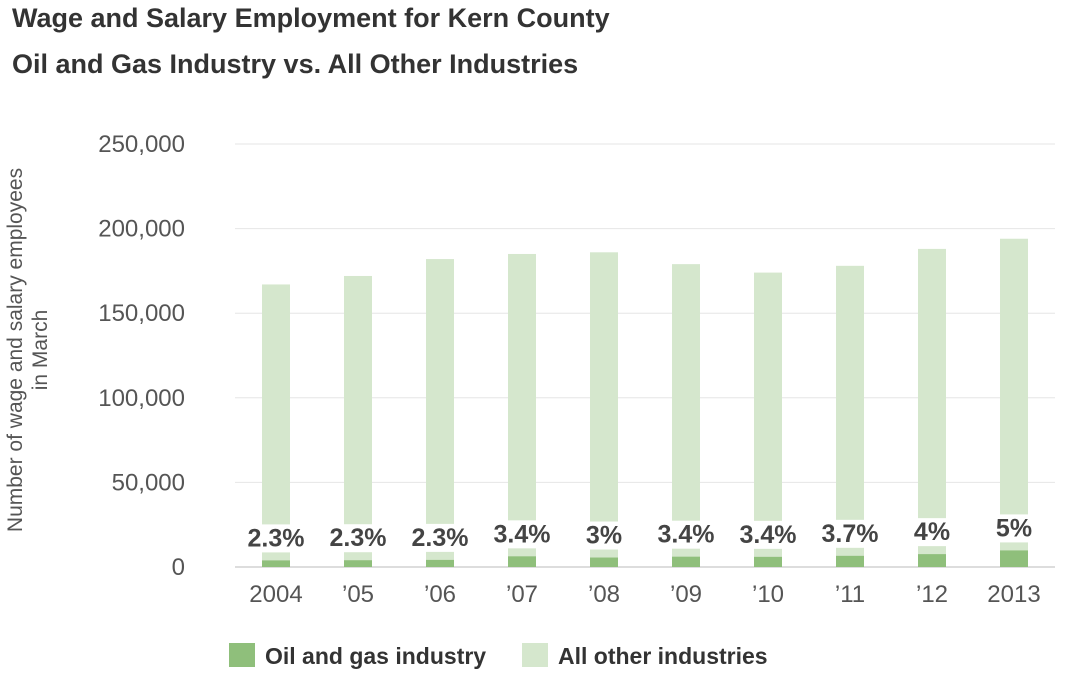  What do you see at coordinates (141, 313) in the screenshot?
I see `y-tick-label: 150,000` at bounding box center [141, 313].